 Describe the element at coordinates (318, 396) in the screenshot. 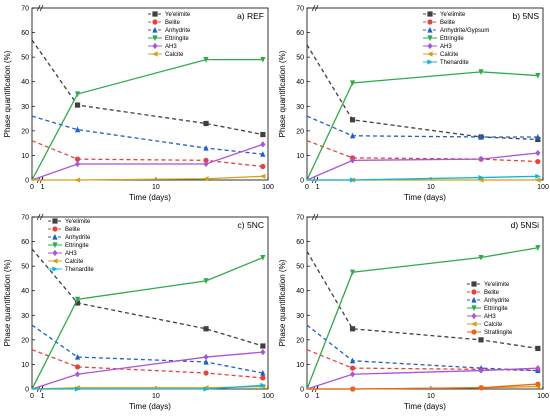

I see `x-tick-label: 1` at that location.